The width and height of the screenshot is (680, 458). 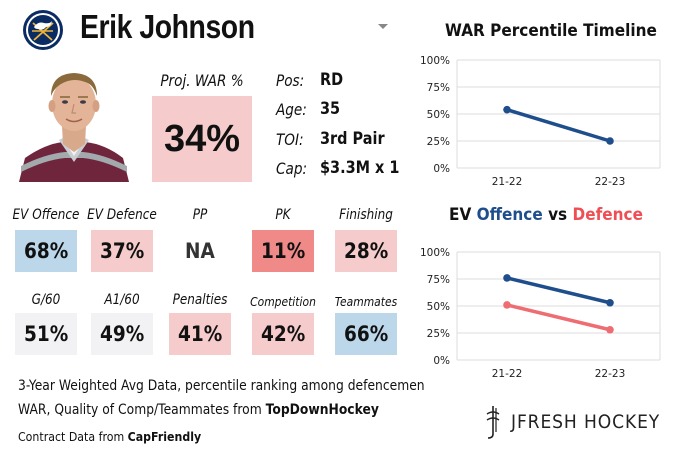 What do you see at coordinates (291, 109) in the screenshot?
I see `bio-age-label: Age:` at bounding box center [291, 109].